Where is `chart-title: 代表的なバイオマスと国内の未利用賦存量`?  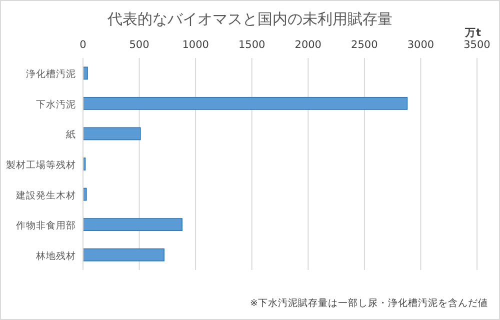 chart-title: 代表的なバイオマスと国内の未利用賦存量 is located at coordinates (249, 19).